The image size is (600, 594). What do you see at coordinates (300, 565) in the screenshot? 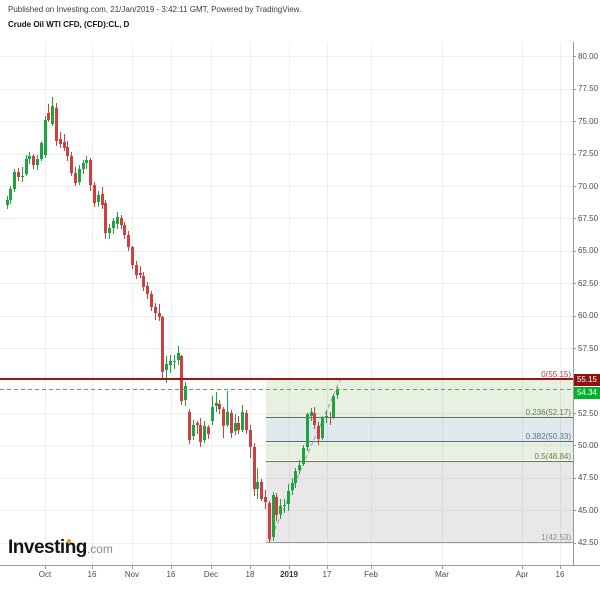
I see `time-axis-line` at bounding box center [300, 565].